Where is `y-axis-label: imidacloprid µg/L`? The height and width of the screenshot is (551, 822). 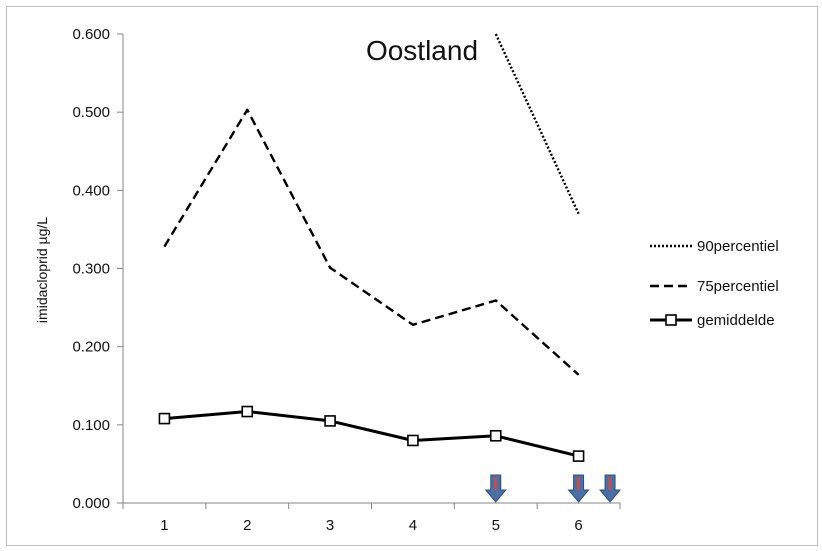 y-axis-label: imidacloprid µg/L is located at coordinates (42, 270).